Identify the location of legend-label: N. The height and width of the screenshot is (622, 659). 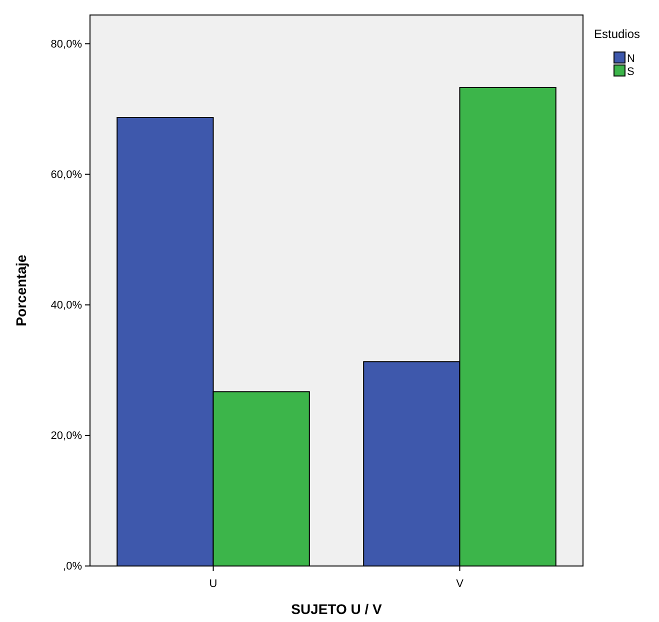
(631, 59).